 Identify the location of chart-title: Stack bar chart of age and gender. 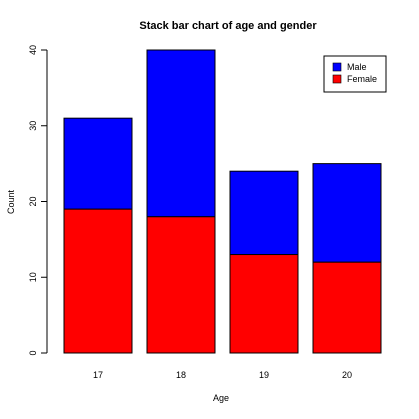
(228, 26).